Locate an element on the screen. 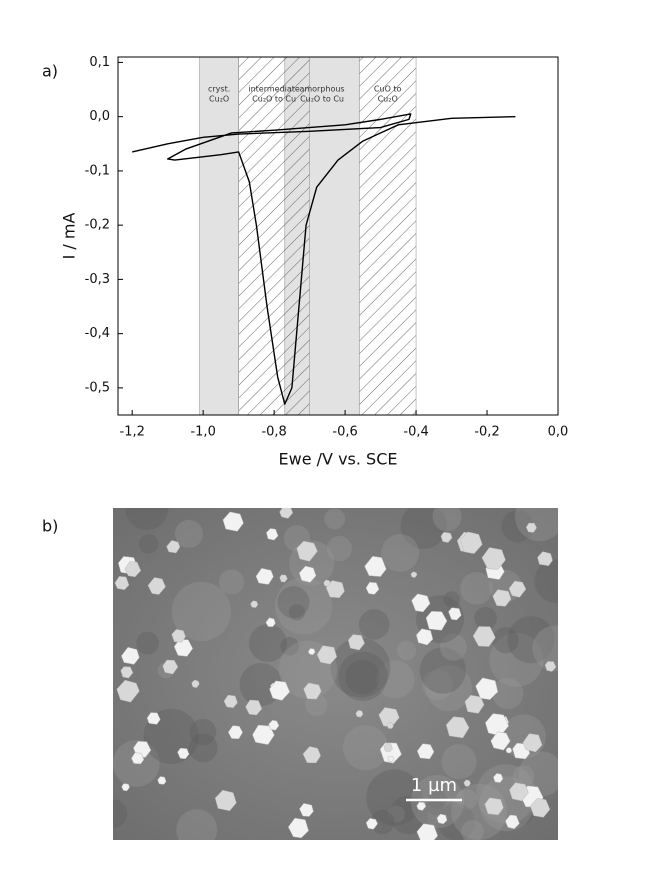 This screenshot has height=882, width=648. x-tick-label: -0,6 is located at coordinates (344, 432).